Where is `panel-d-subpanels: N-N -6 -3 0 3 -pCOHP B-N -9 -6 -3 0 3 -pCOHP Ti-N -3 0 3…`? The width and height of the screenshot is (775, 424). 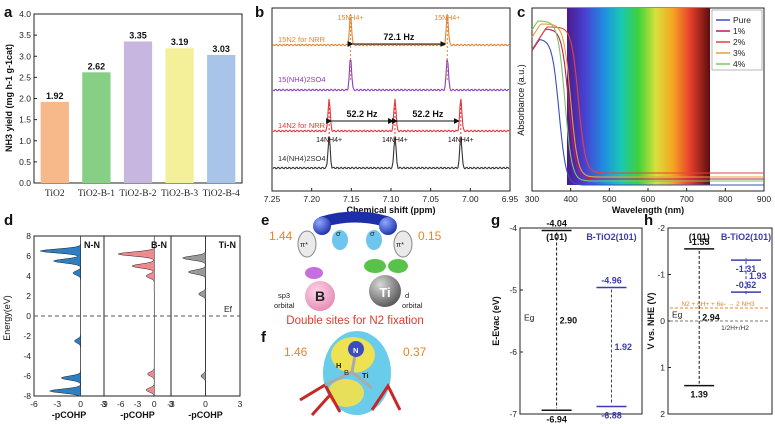
panel-d-subpanels: N-N -6 -3 0 3 -pCOHP B-N -9 -6 -3 0 3 -pCOHP Ti-N -3 0 3… is located at coordinates (136, 327).